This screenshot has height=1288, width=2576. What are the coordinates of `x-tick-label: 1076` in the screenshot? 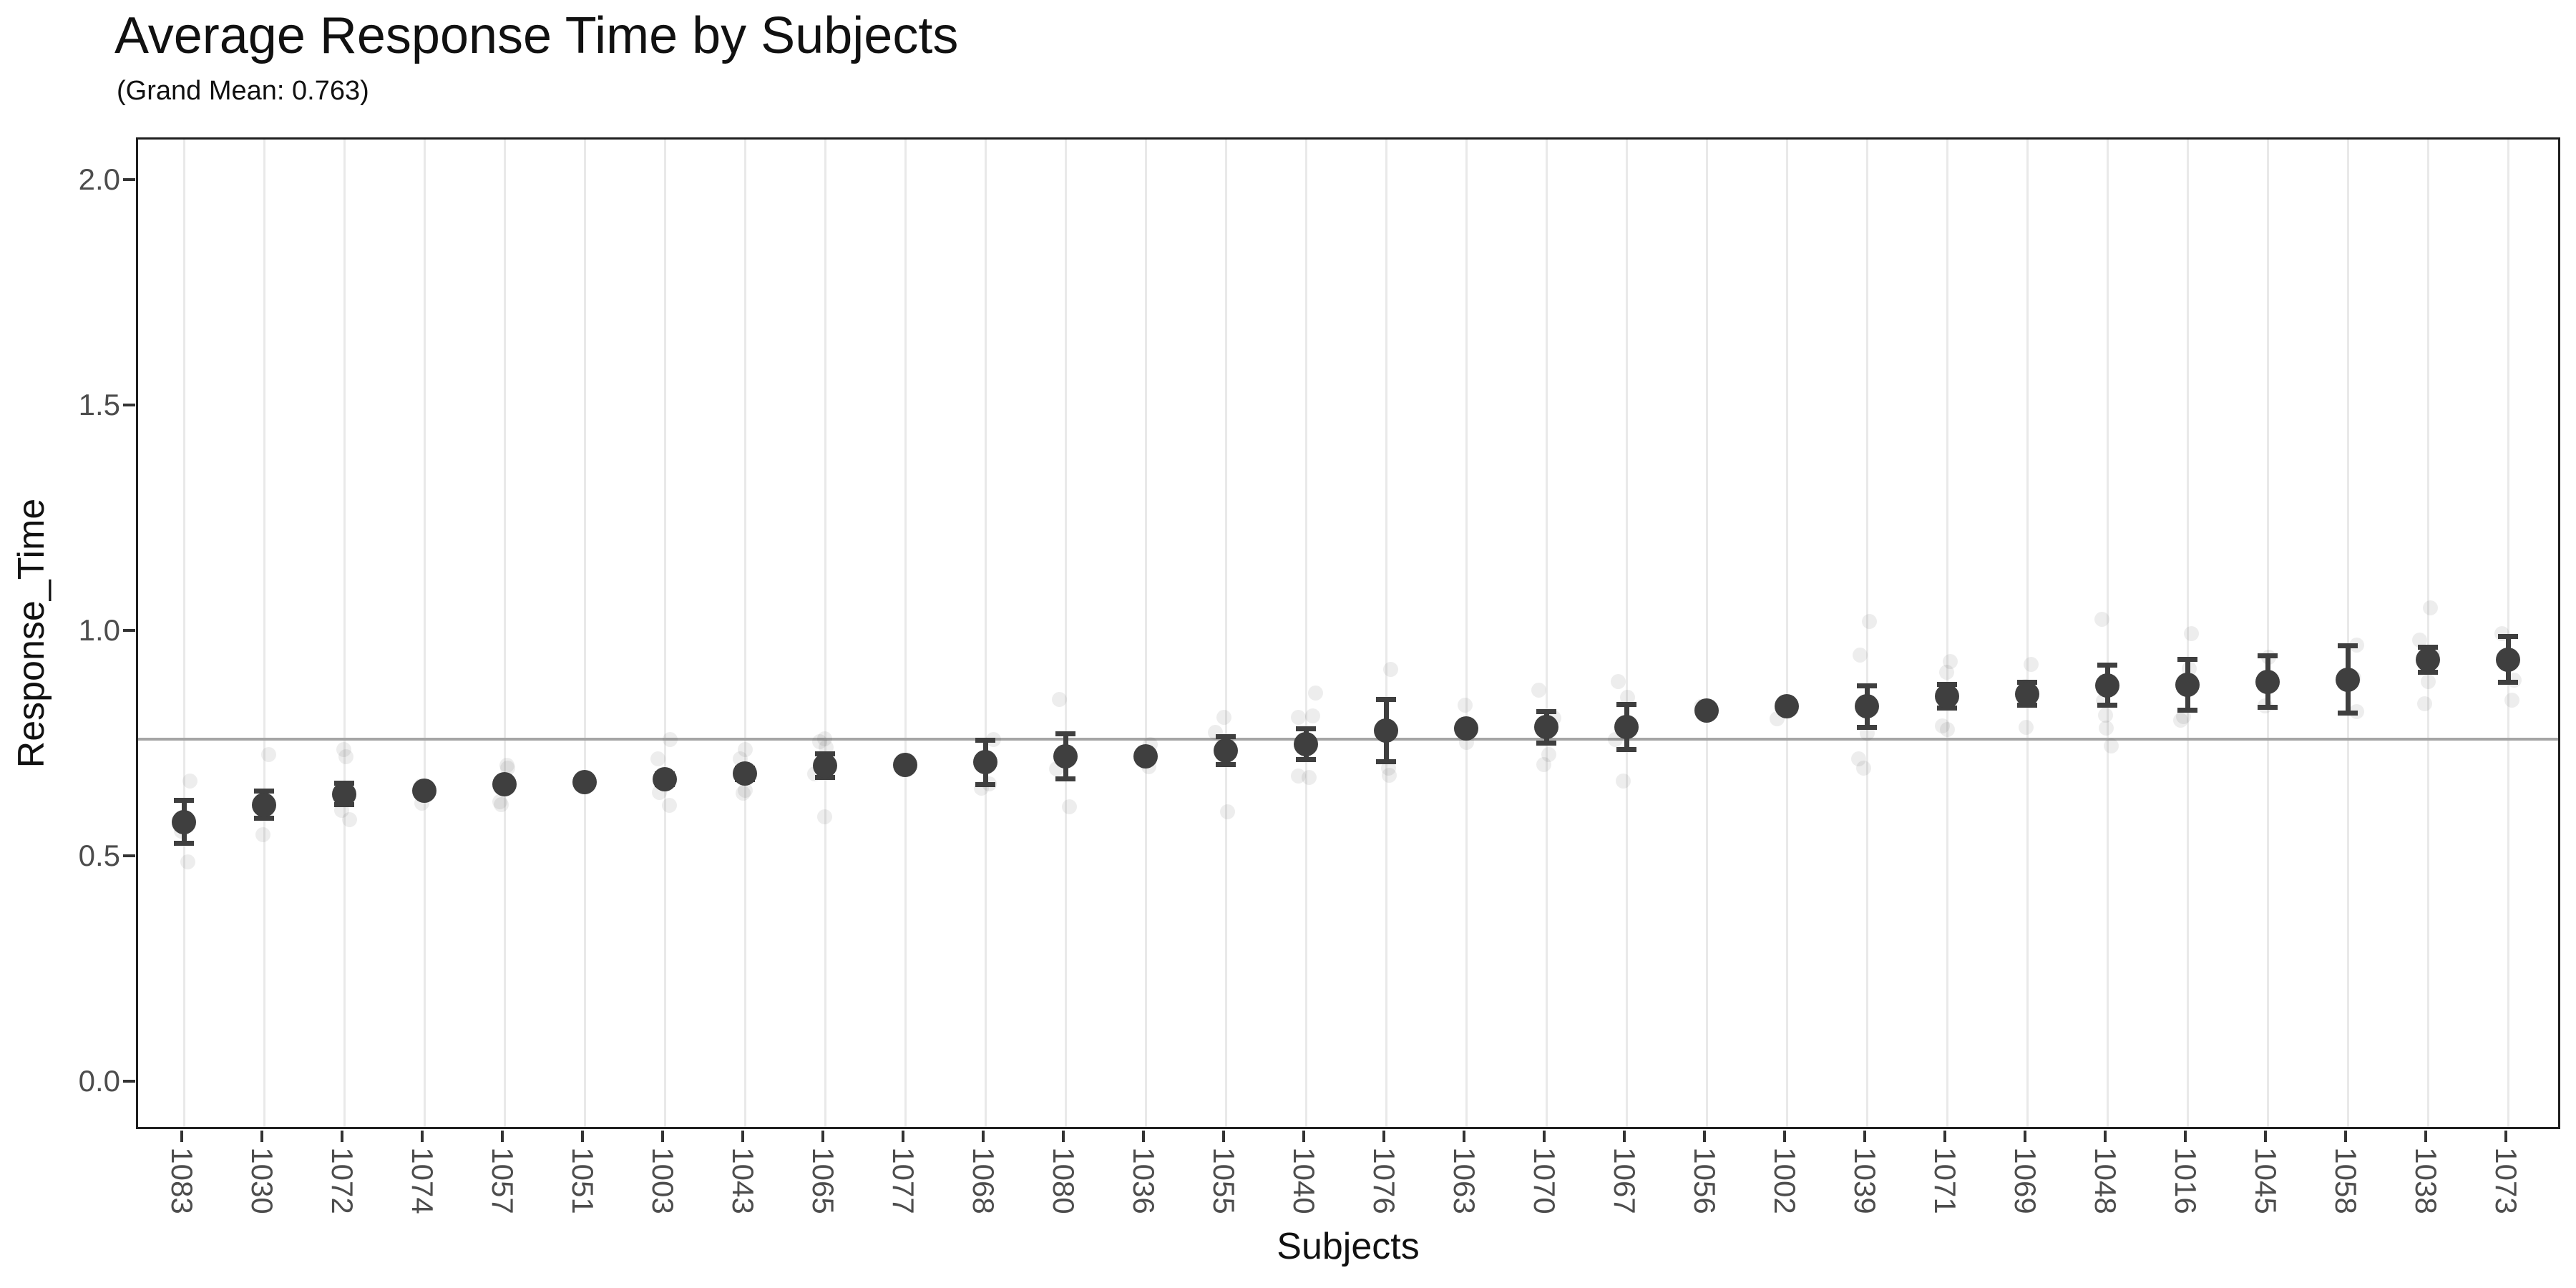 It's located at (1384, 1180).